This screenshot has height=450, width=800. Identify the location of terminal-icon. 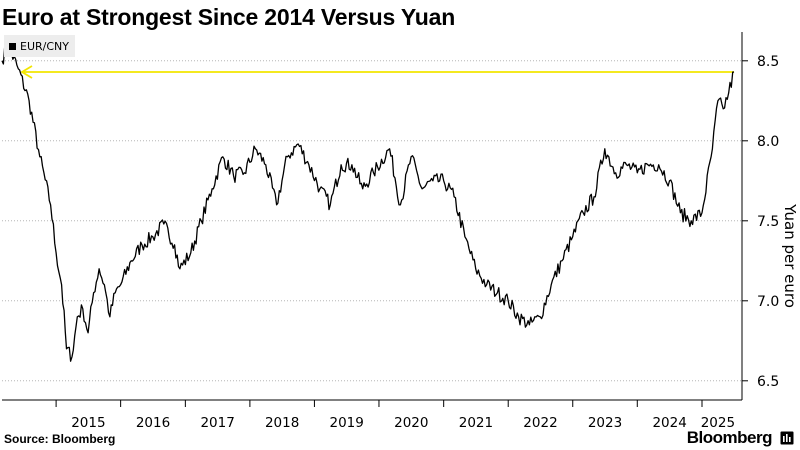
(787, 438).